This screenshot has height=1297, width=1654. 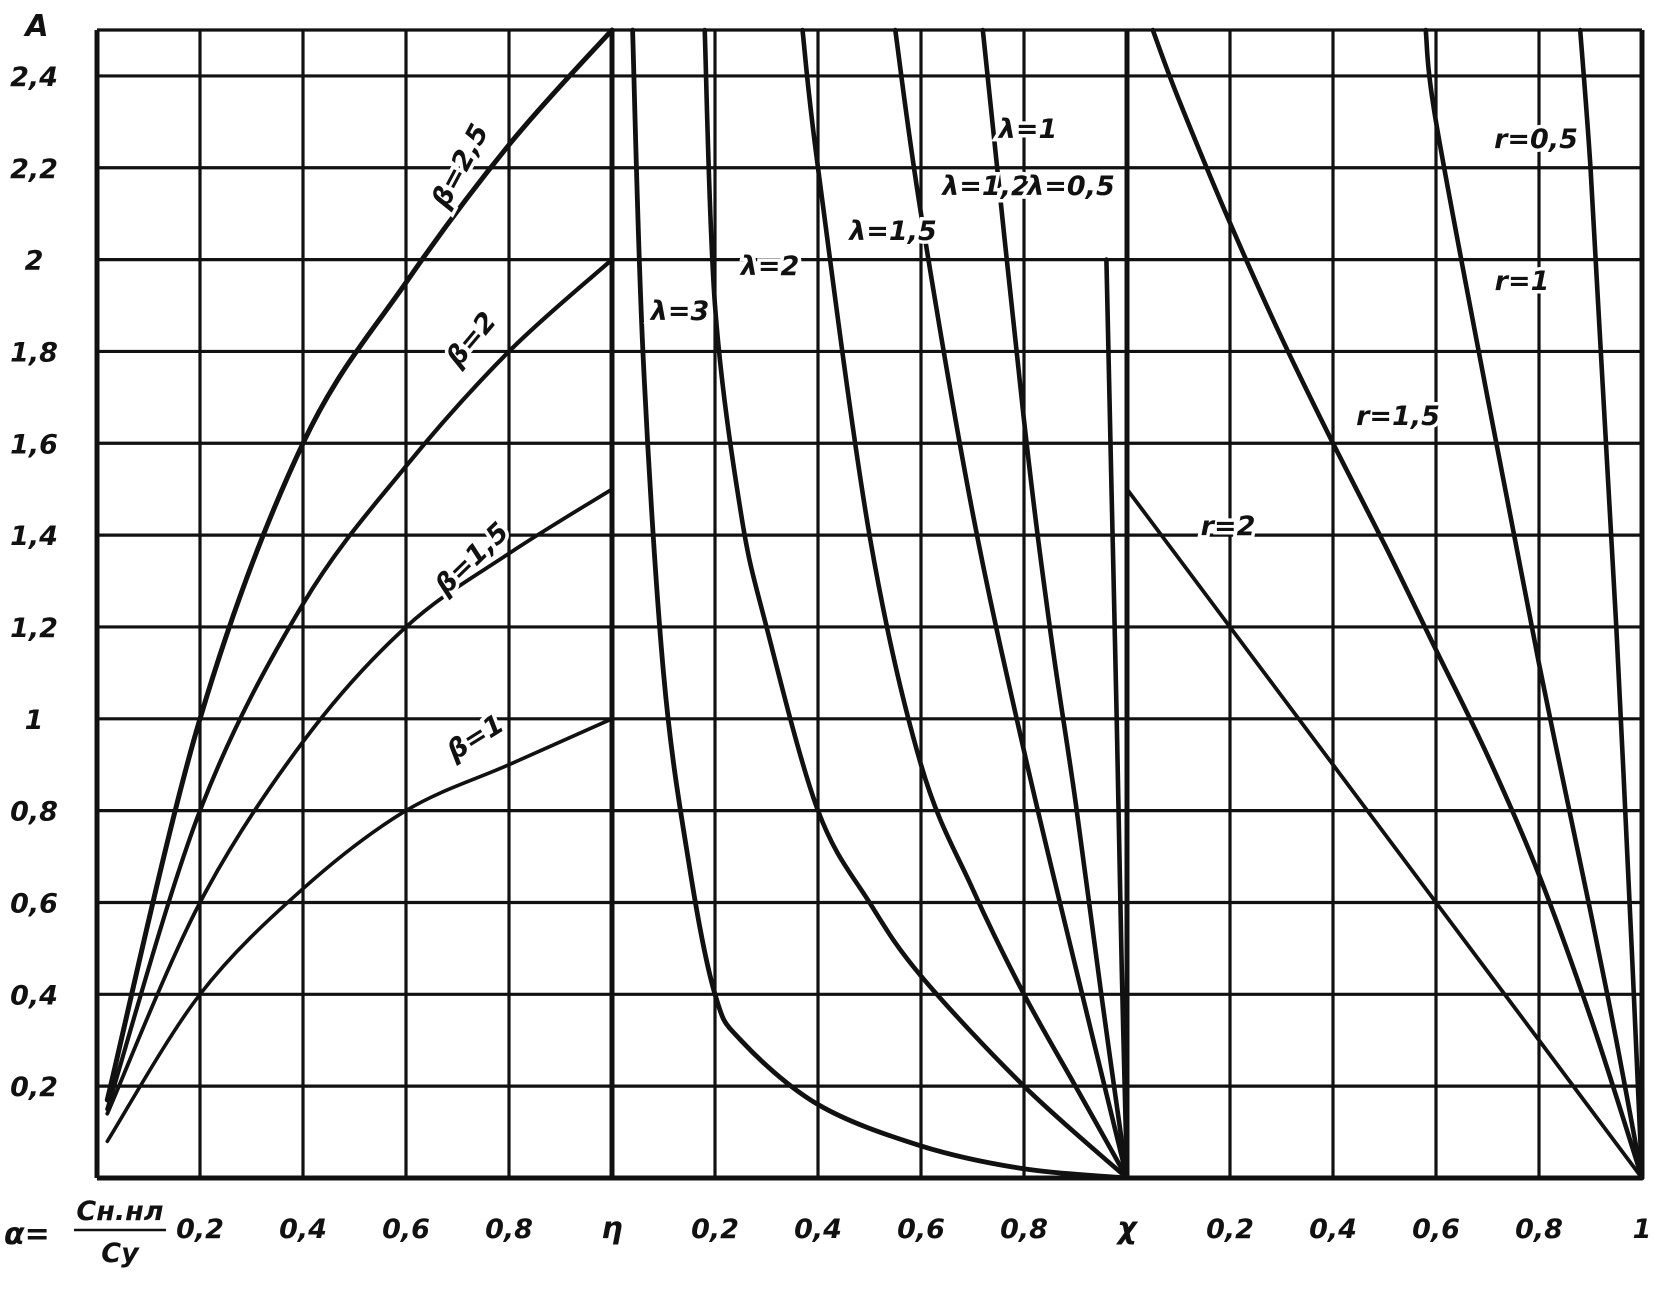 What do you see at coordinates (34, 444) in the screenshot?
I see `y-tick-label: 1,6` at bounding box center [34, 444].